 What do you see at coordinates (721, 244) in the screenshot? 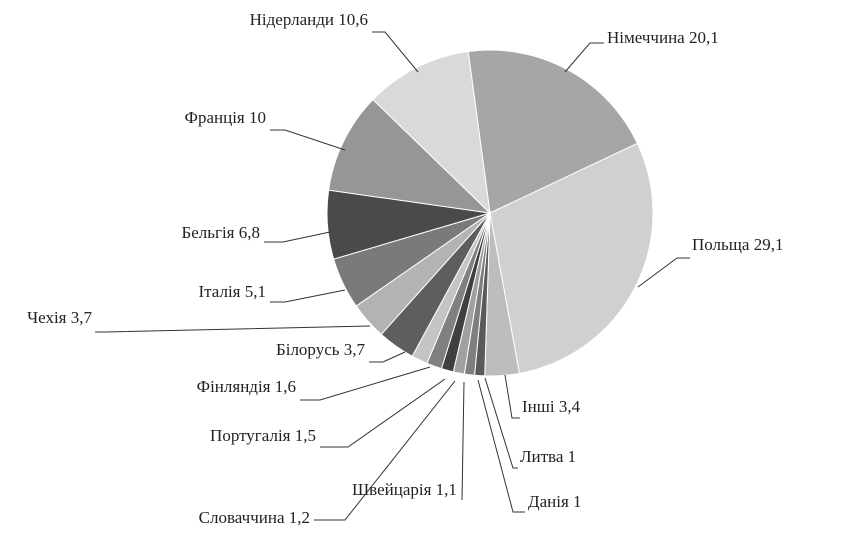
I see `category-name: Польща` at bounding box center [721, 244].